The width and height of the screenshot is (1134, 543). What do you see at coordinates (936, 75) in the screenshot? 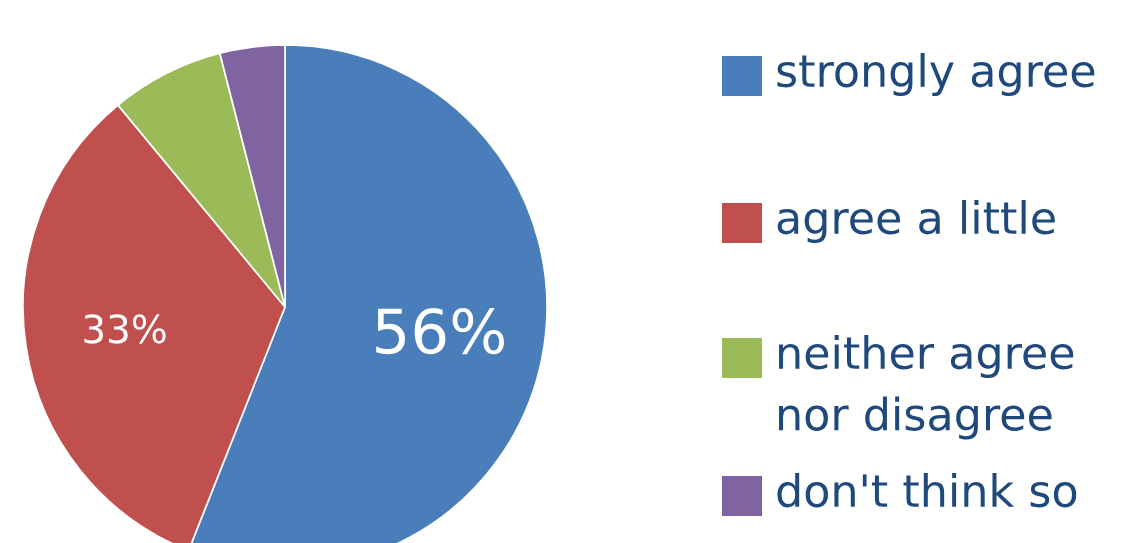
I see `legend-label: strongly agree` at bounding box center [936, 75].